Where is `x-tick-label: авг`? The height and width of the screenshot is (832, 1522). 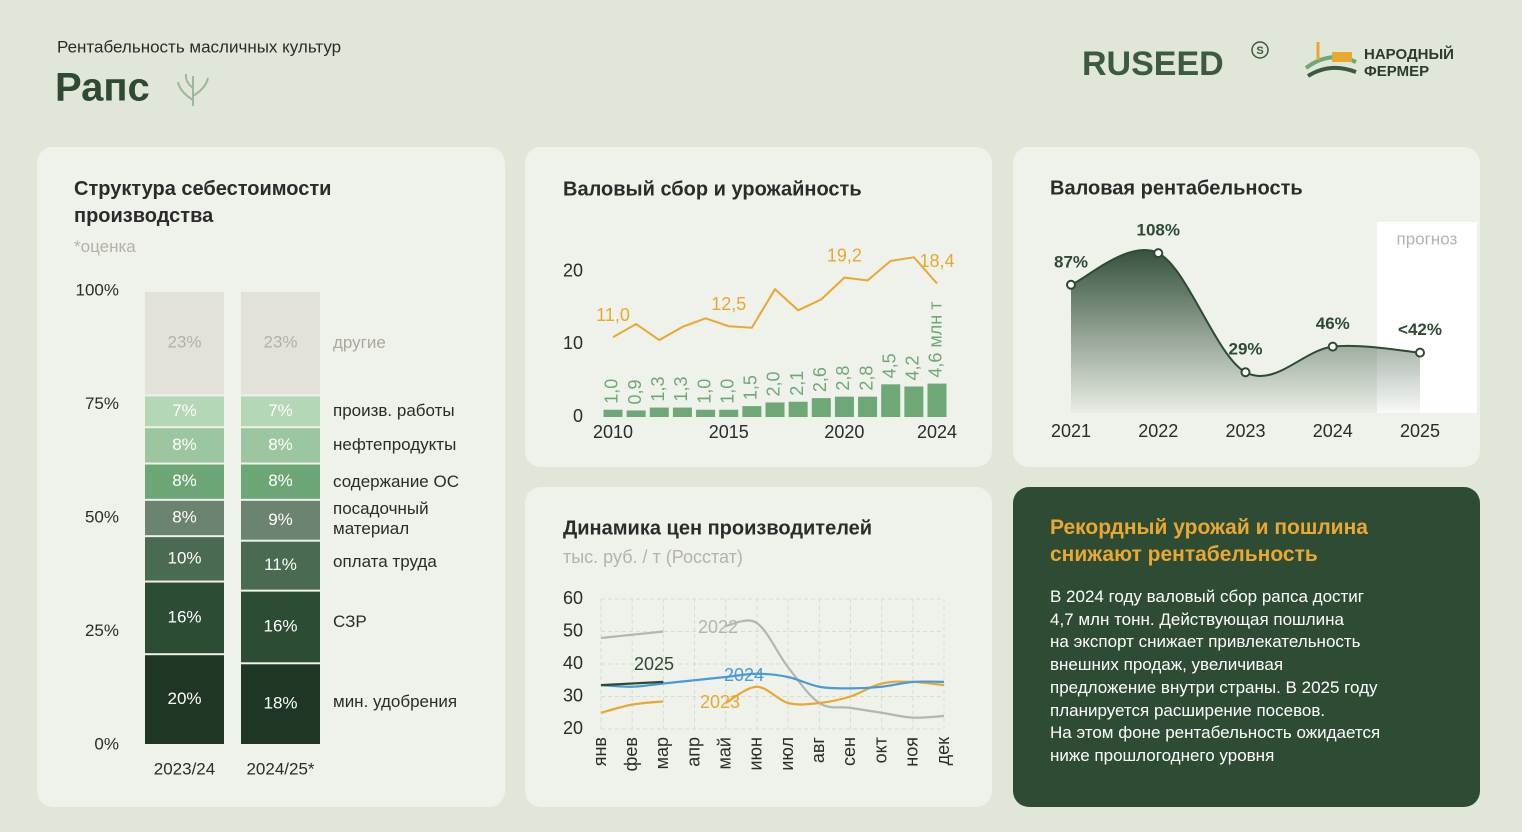
x-tick-label: авг is located at coordinates (818, 750).